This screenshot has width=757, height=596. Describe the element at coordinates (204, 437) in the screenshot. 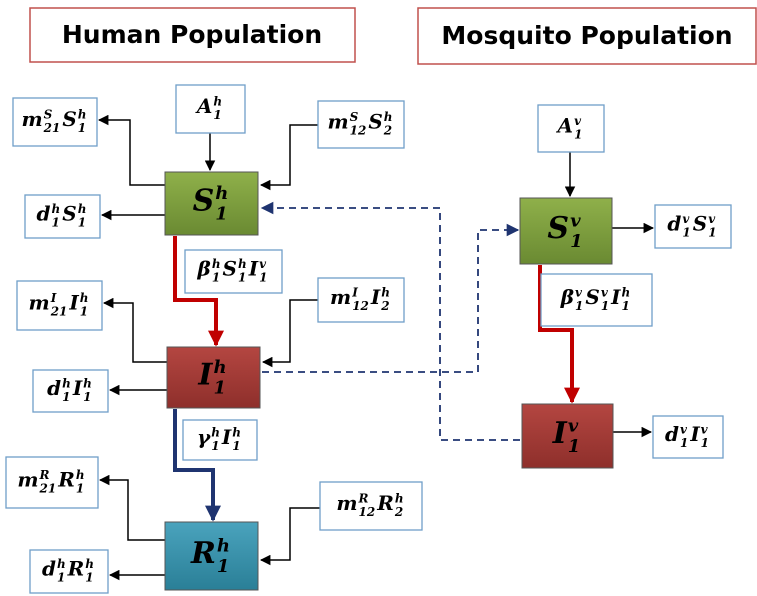

I see `symbol: γ` at that location.